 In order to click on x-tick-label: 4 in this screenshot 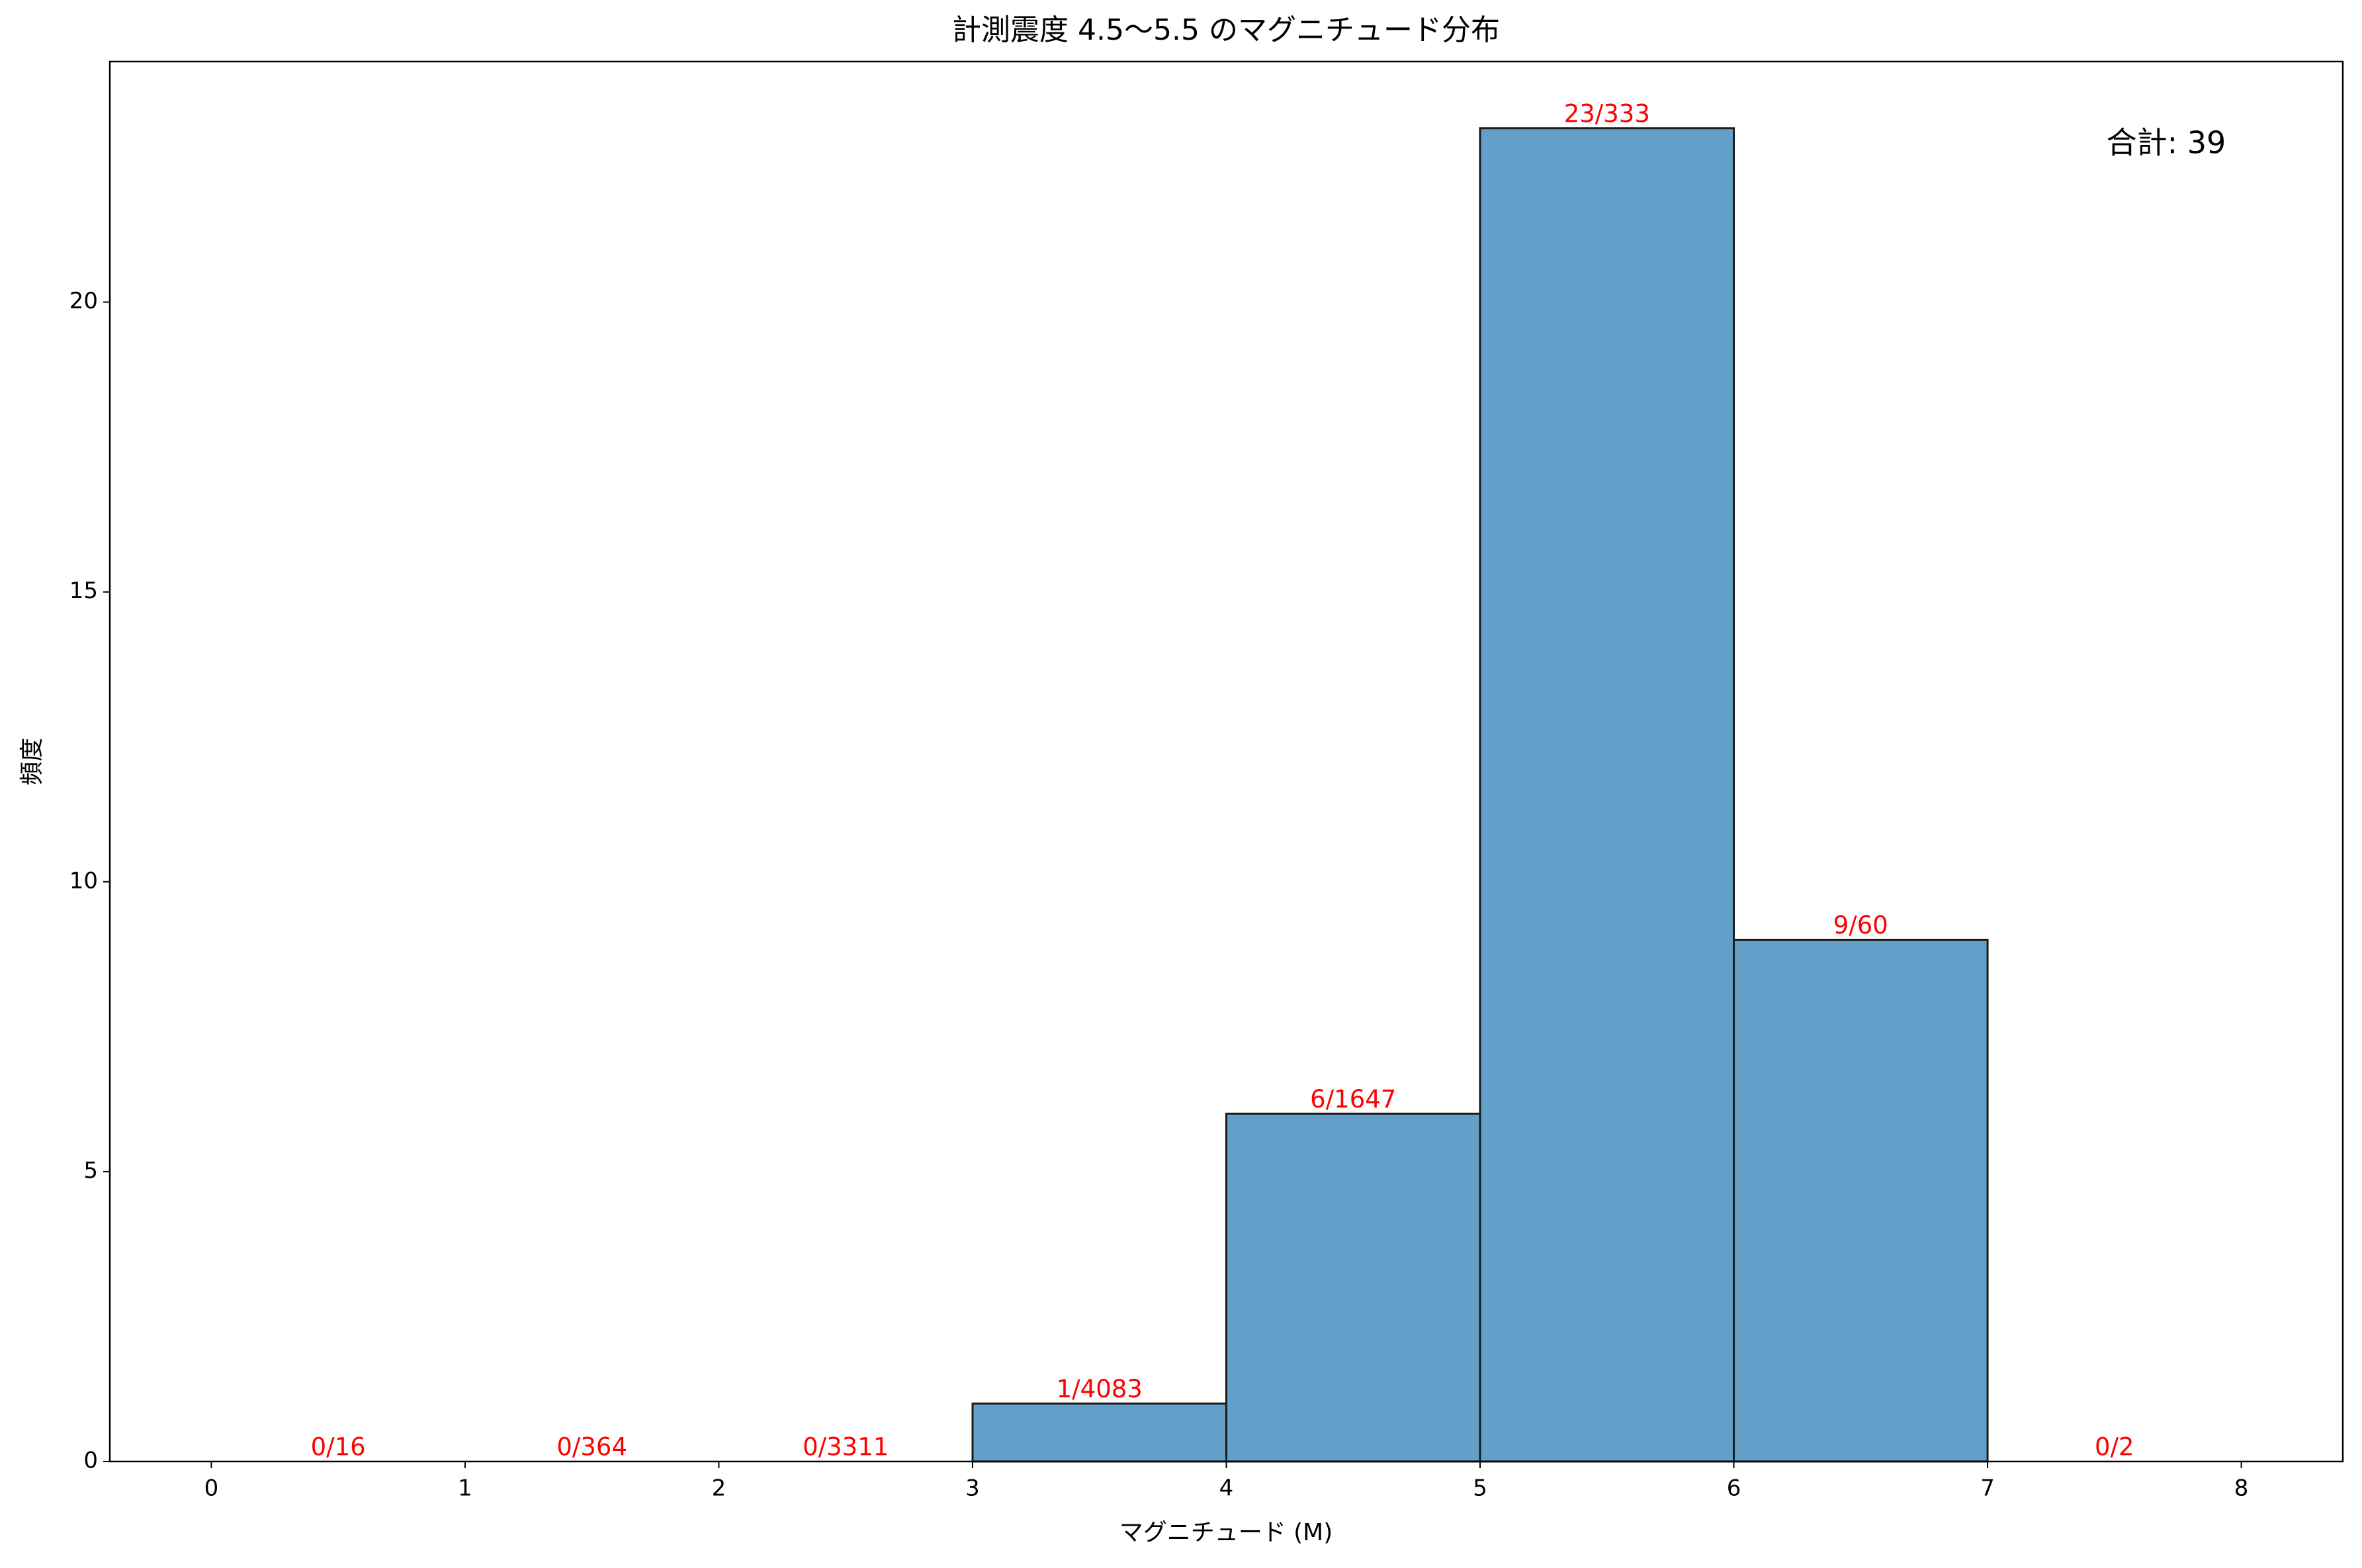, I will do `click(1226, 1489)`.